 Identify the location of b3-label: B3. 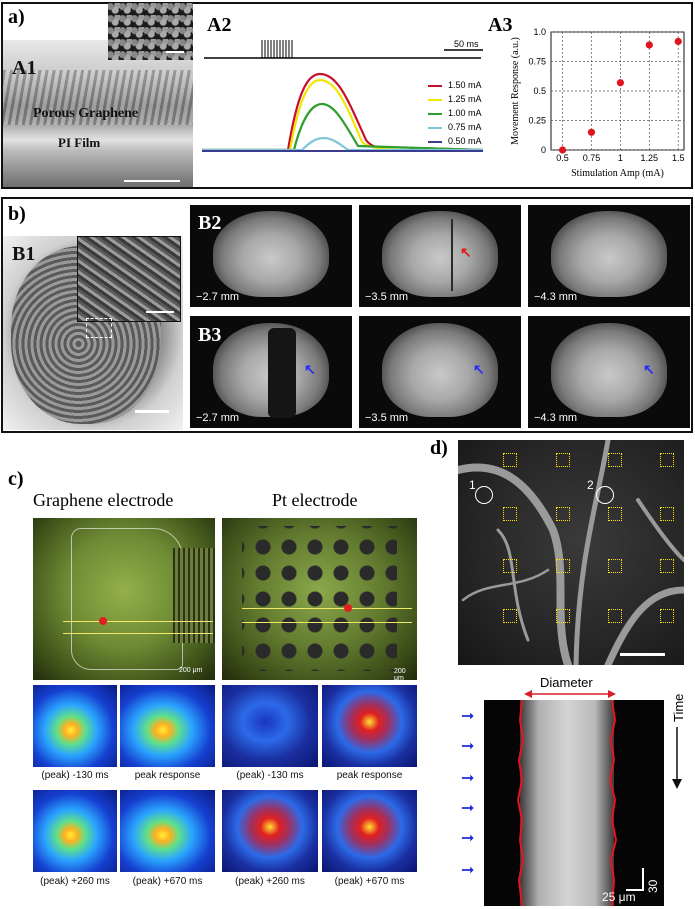
(210, 335).